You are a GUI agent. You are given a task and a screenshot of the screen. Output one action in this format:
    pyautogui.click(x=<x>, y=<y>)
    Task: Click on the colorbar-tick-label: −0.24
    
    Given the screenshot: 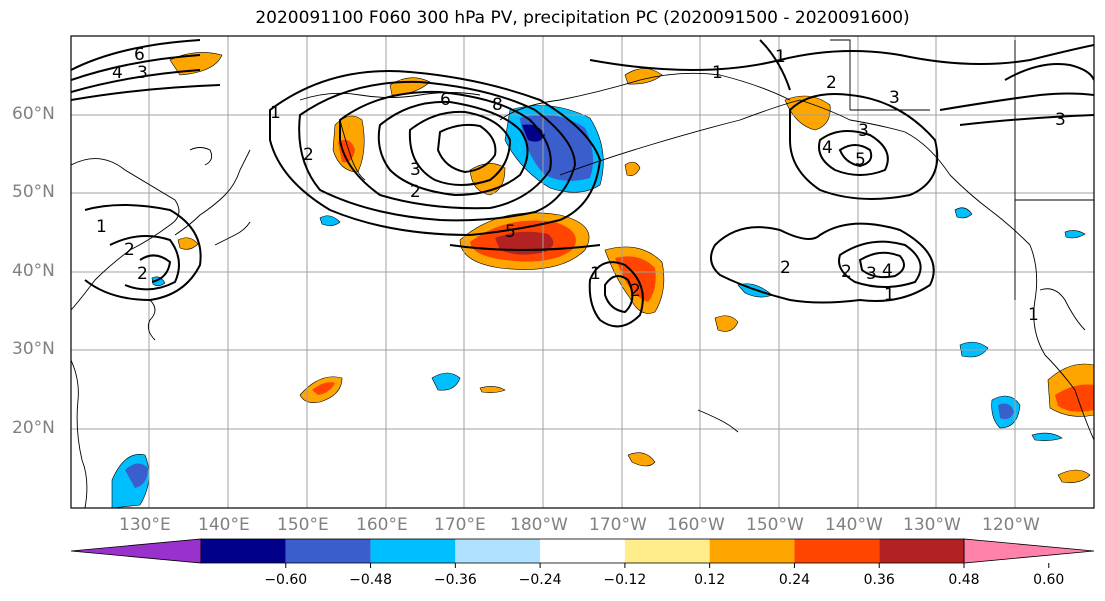 What is the action you would take?
    pyautogui.click(x=540, y=580)
    